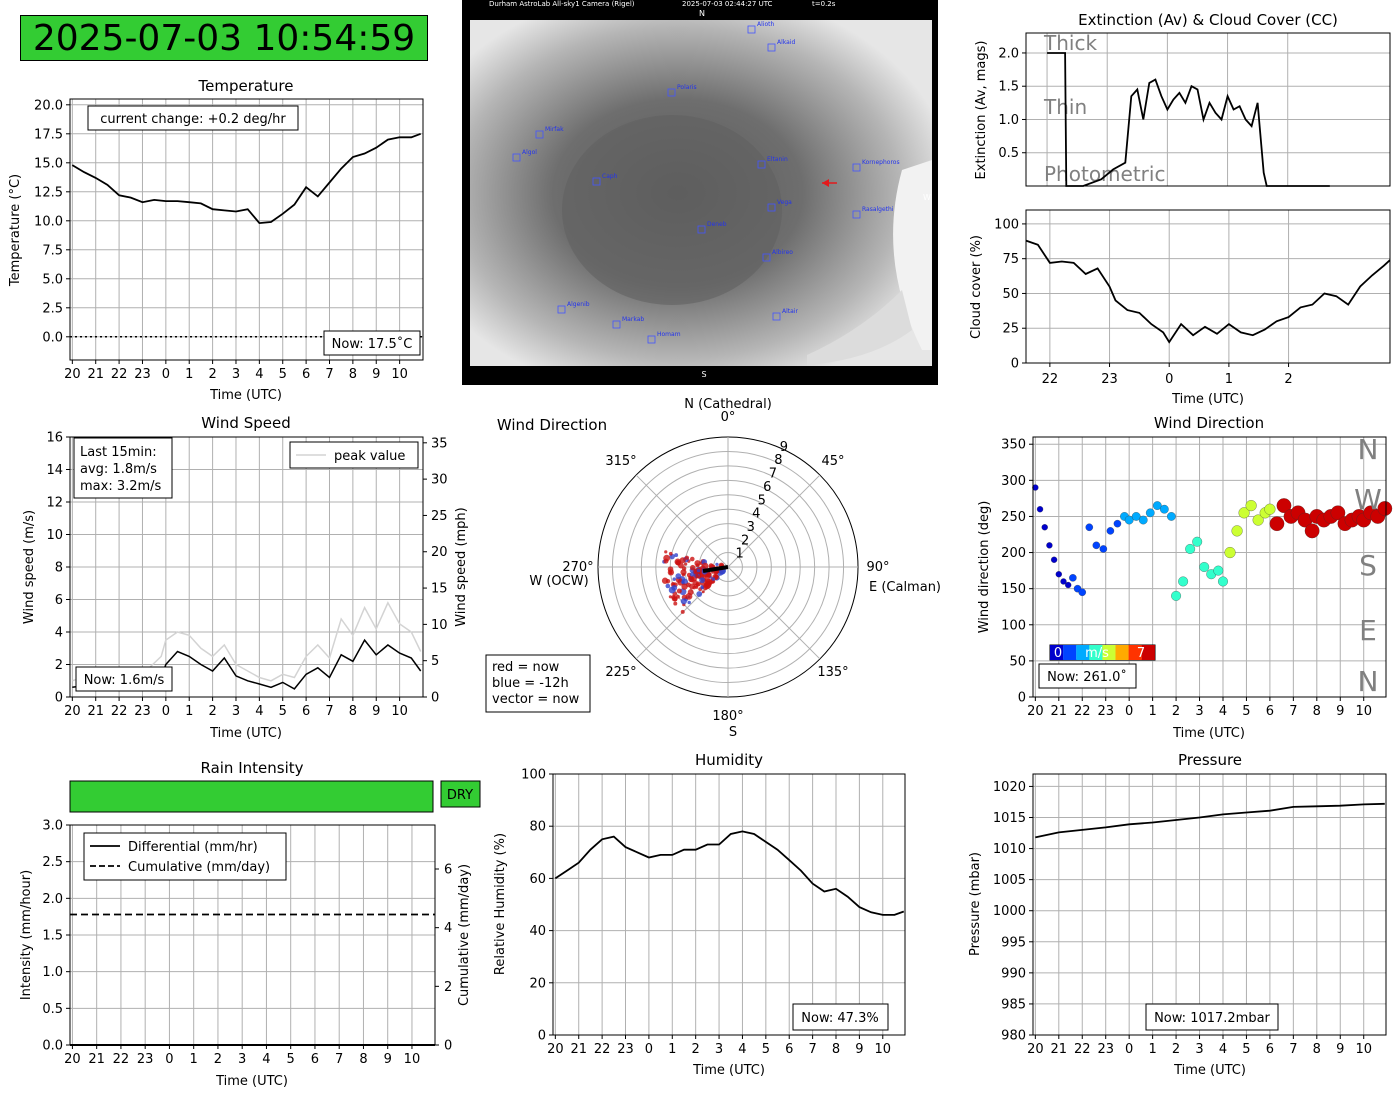  What do you see at coordinates (118, 469) in the screenshot?
I see `wind-speed-stats-line: avg: 1.8m/s` at bounding box center [118, 469].